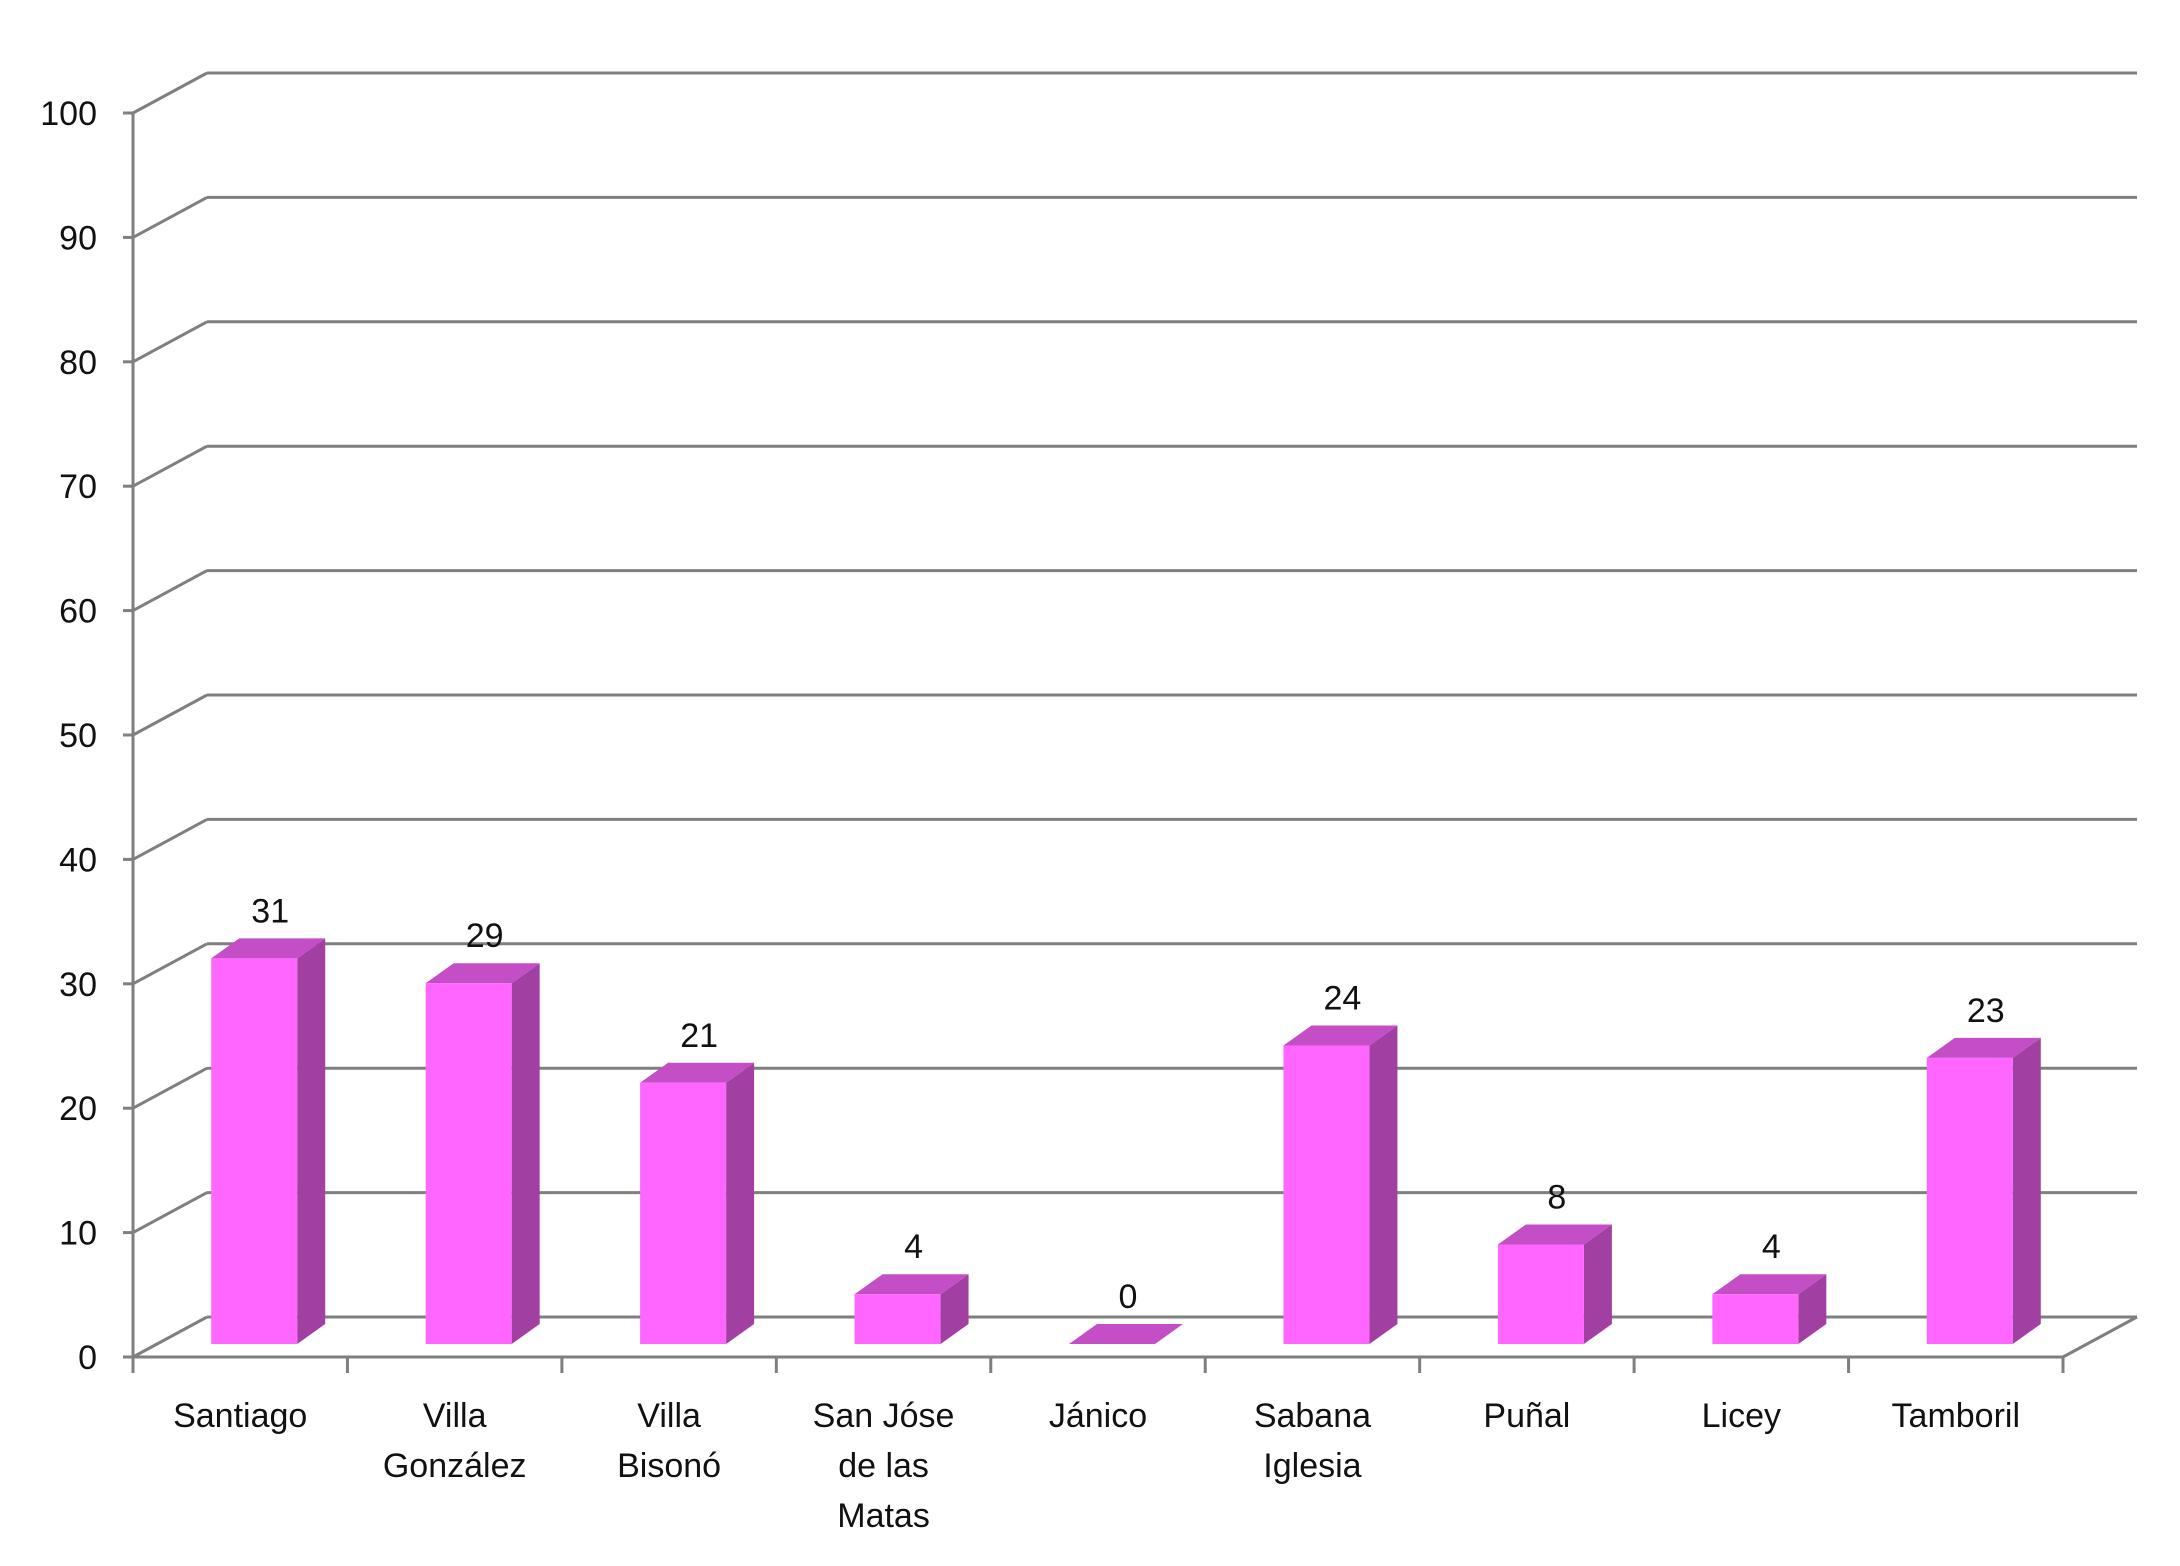  Describe the element at coordinates (270, 911) in the screenshot. I see `data-label: 31` at that location.